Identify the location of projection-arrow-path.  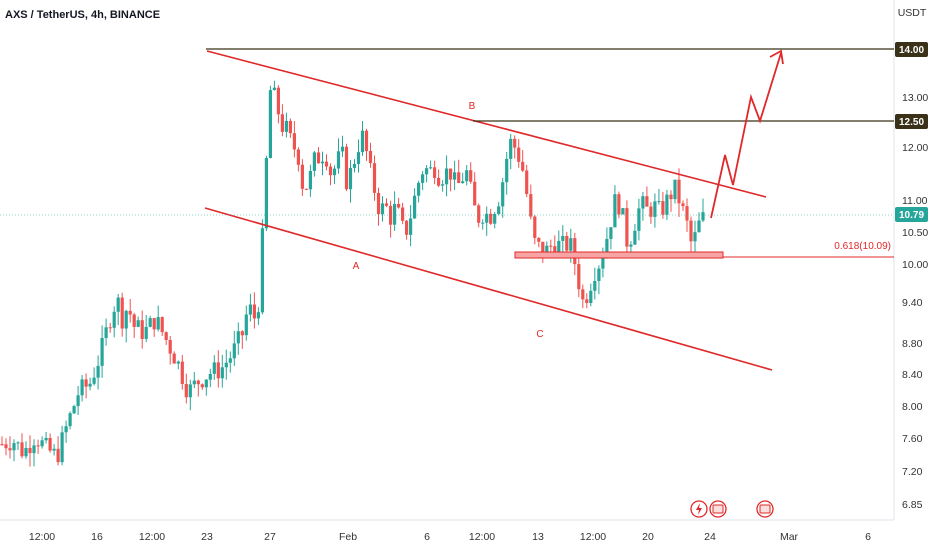
(746, 135).